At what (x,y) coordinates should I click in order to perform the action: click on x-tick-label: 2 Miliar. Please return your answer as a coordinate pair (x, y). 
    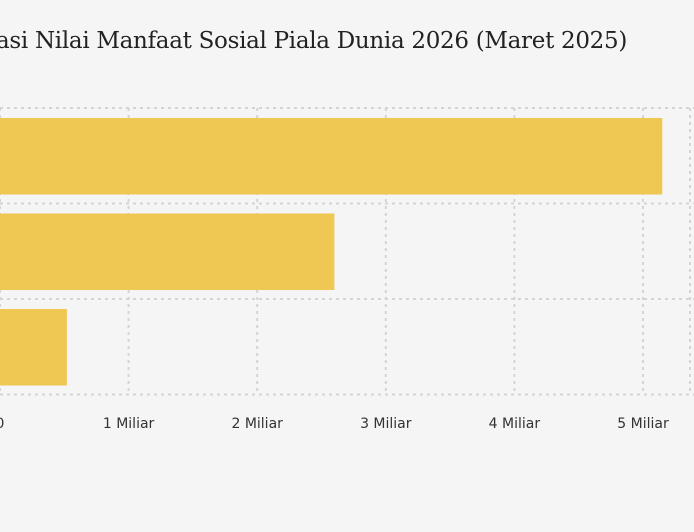
    Looking at the image, I should click on (257, 424).